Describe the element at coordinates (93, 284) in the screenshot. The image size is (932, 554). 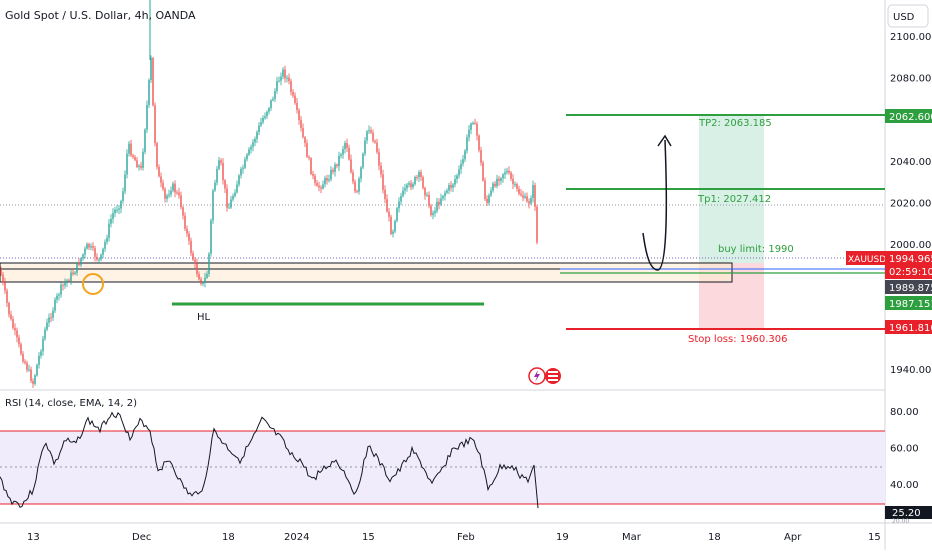
I see `highlight-circle` at that location.